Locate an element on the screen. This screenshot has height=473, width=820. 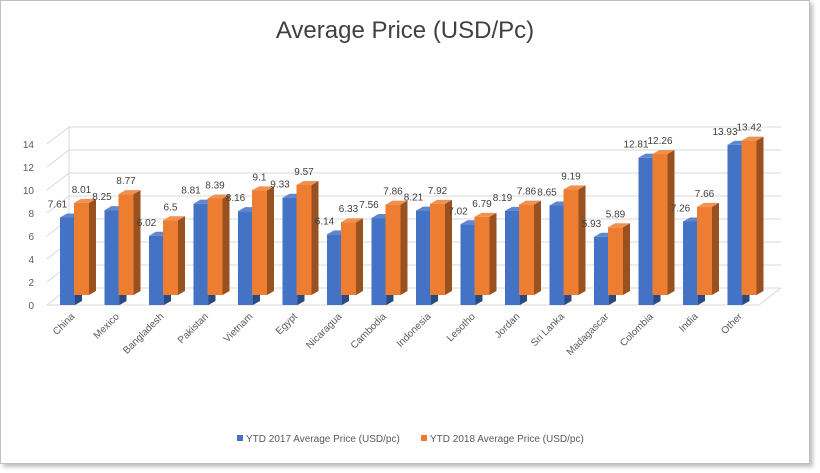
category-label: Mexico is located at coordinates (107, 326).